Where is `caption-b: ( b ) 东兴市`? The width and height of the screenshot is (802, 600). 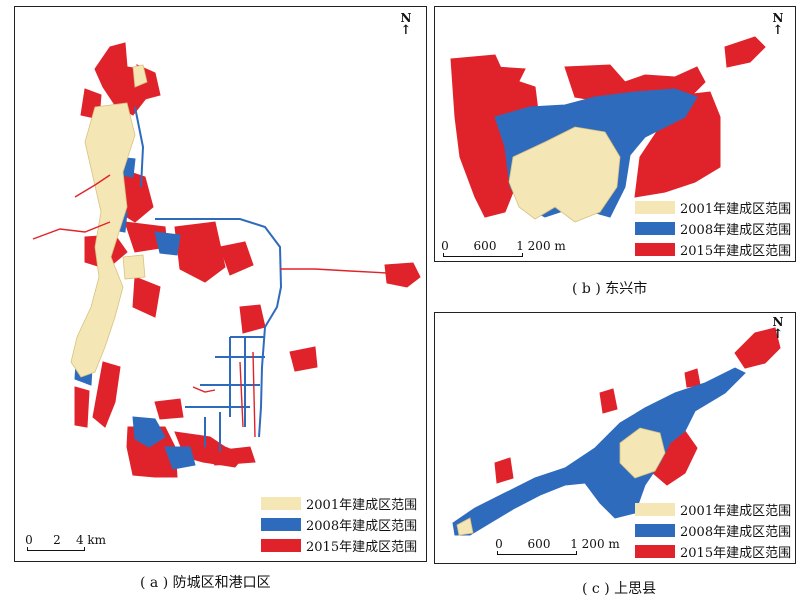
caption-b: ( b ) 东兴市 is located at coordinates (610, 289).